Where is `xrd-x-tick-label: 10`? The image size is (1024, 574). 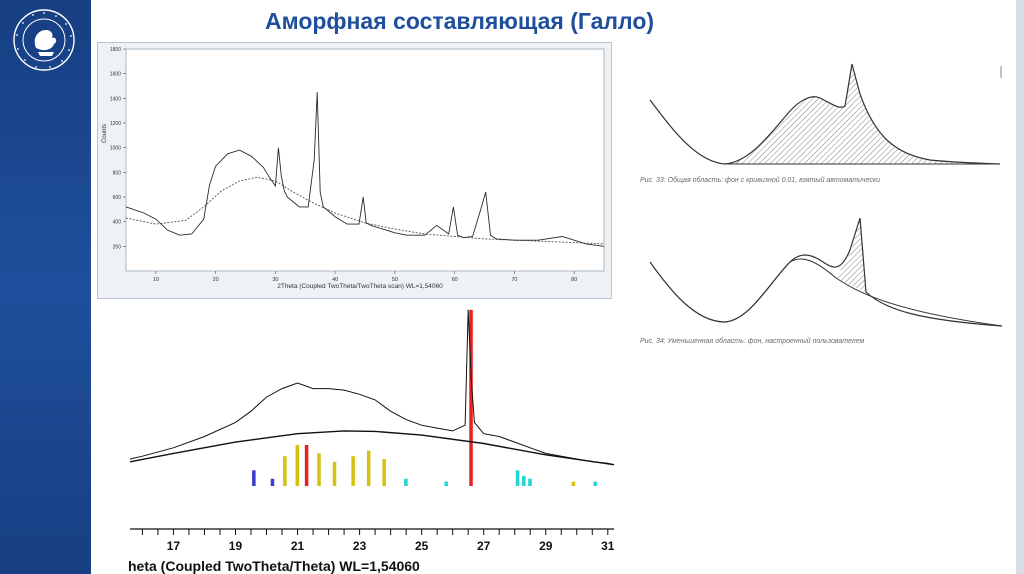
xrd-x-tick-label: 10 is located at coordinates (156, 280).